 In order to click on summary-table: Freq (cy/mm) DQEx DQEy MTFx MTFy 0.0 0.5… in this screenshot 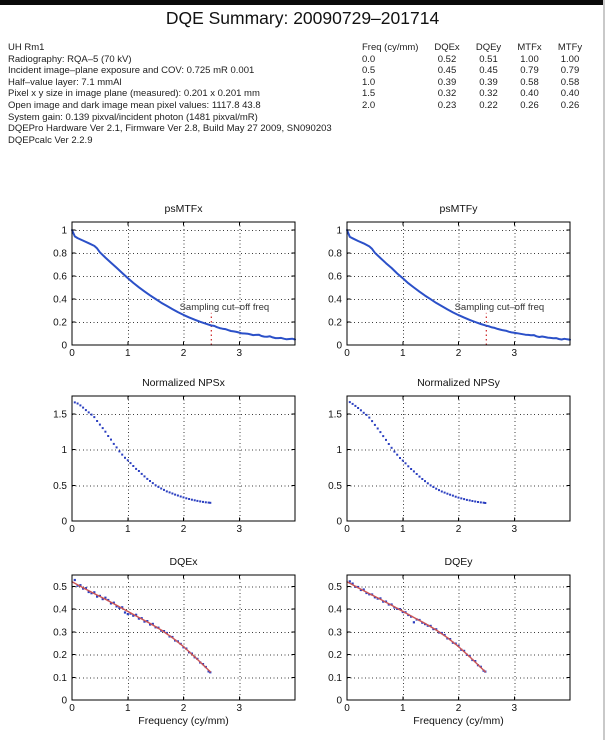, I will do `click(476, 77)`.